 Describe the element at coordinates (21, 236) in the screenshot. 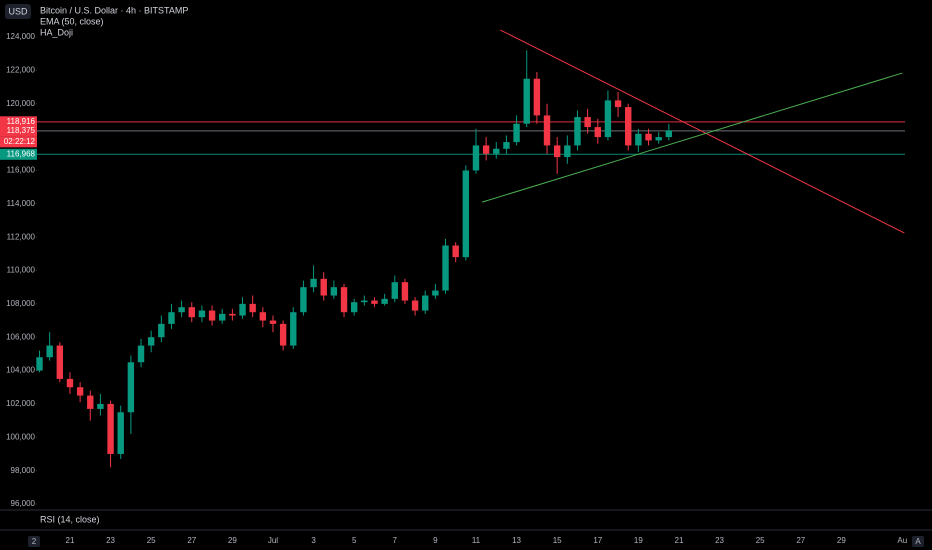

I see `y-tick-label: 112,000` at that location.